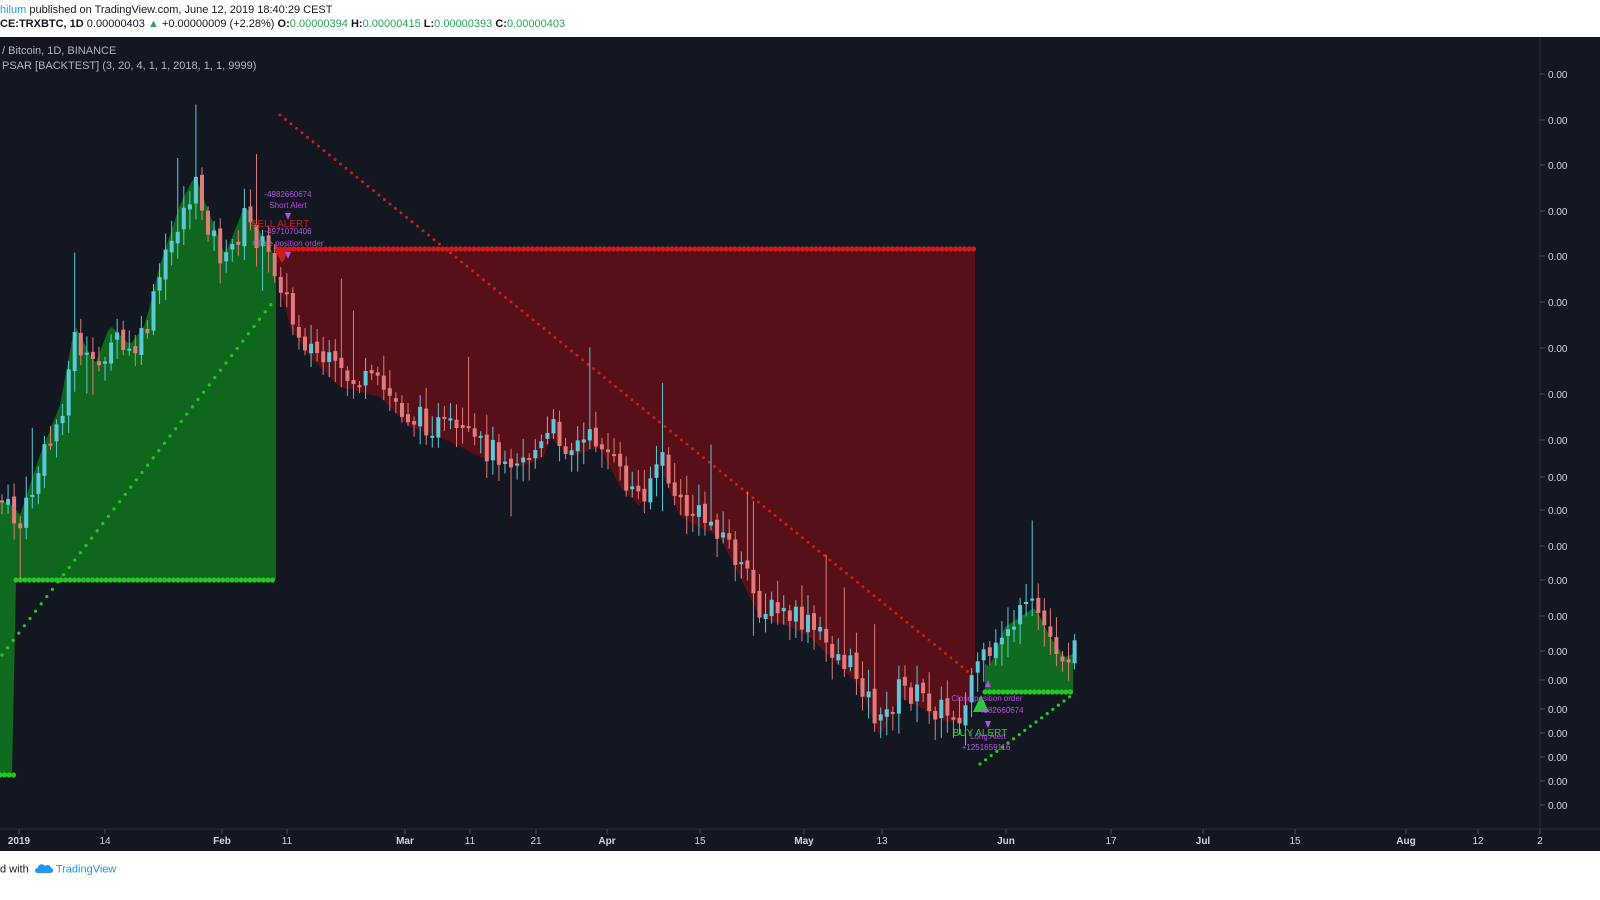  I want to click on time-axis-label: 11, so click(287, 841).